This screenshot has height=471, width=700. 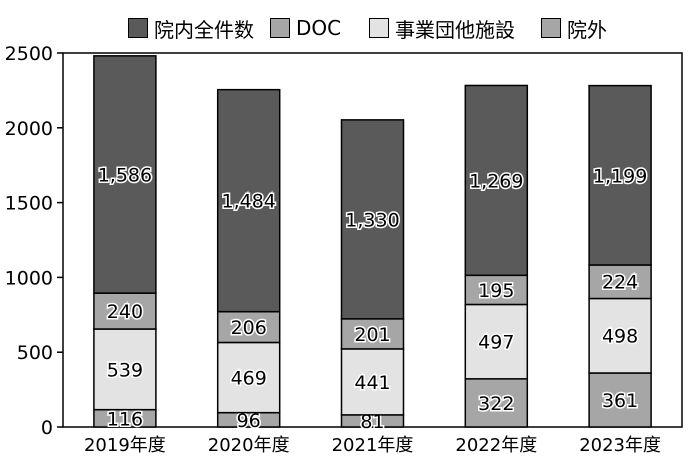 I want to click on data-label: 1,199, so click(x=620, y=176).